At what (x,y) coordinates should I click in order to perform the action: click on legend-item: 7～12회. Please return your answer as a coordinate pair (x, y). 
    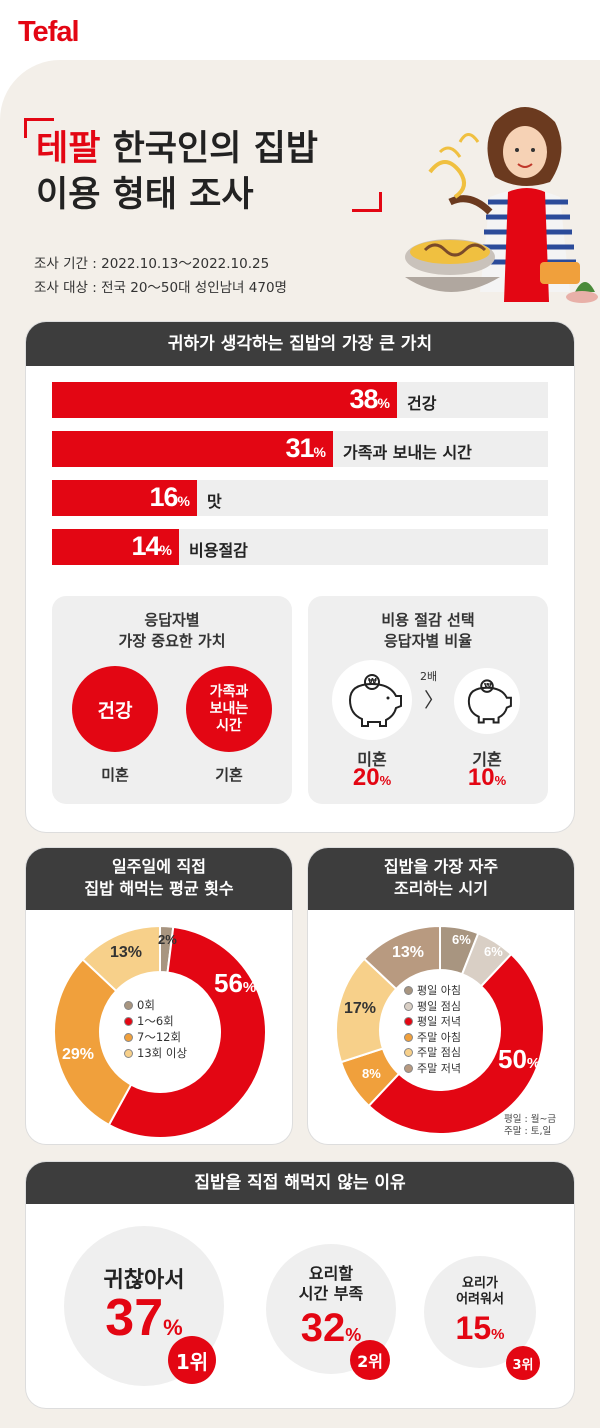
    Looking at the image, I should click on (155, 1037).